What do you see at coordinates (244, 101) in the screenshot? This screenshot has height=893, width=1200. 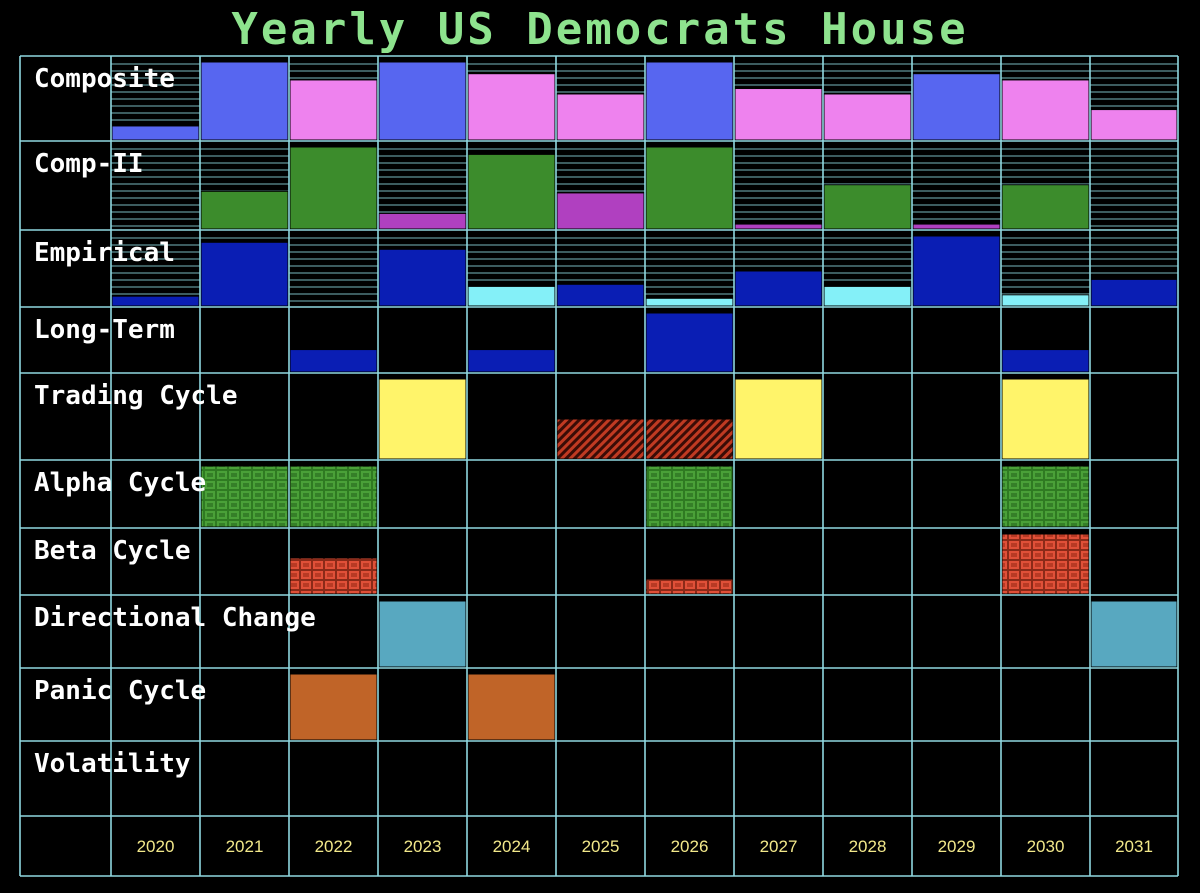 I see `bar-composite-2021` at bounding box center [244, 101].